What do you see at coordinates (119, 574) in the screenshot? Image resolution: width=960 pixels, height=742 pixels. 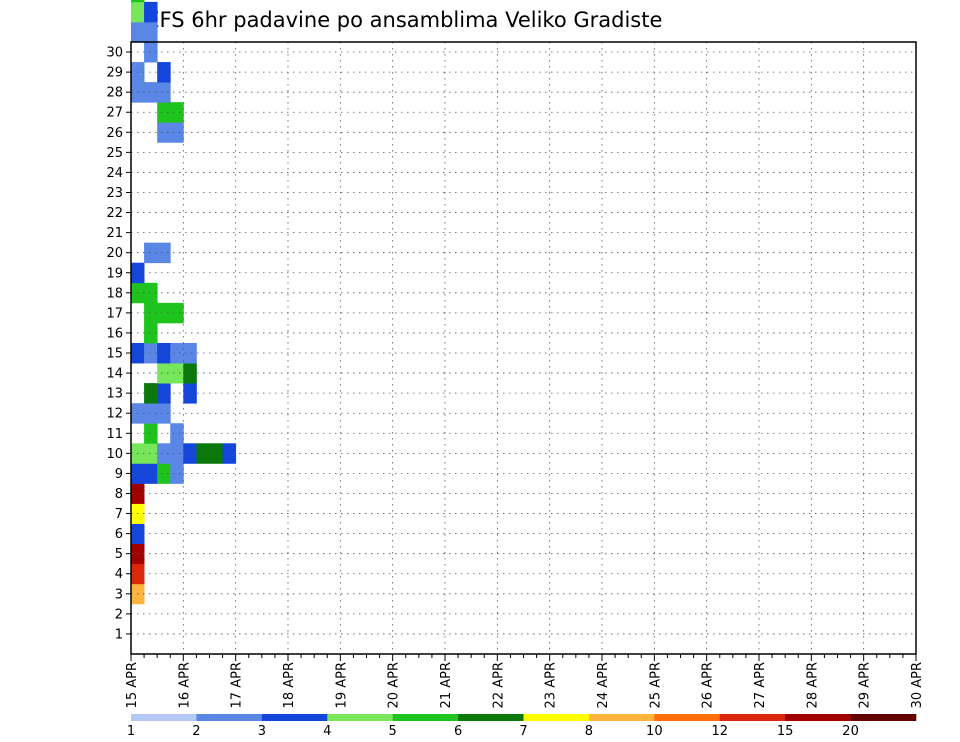 I see `y-tick-label: 4` at bounding box center [119, 574].